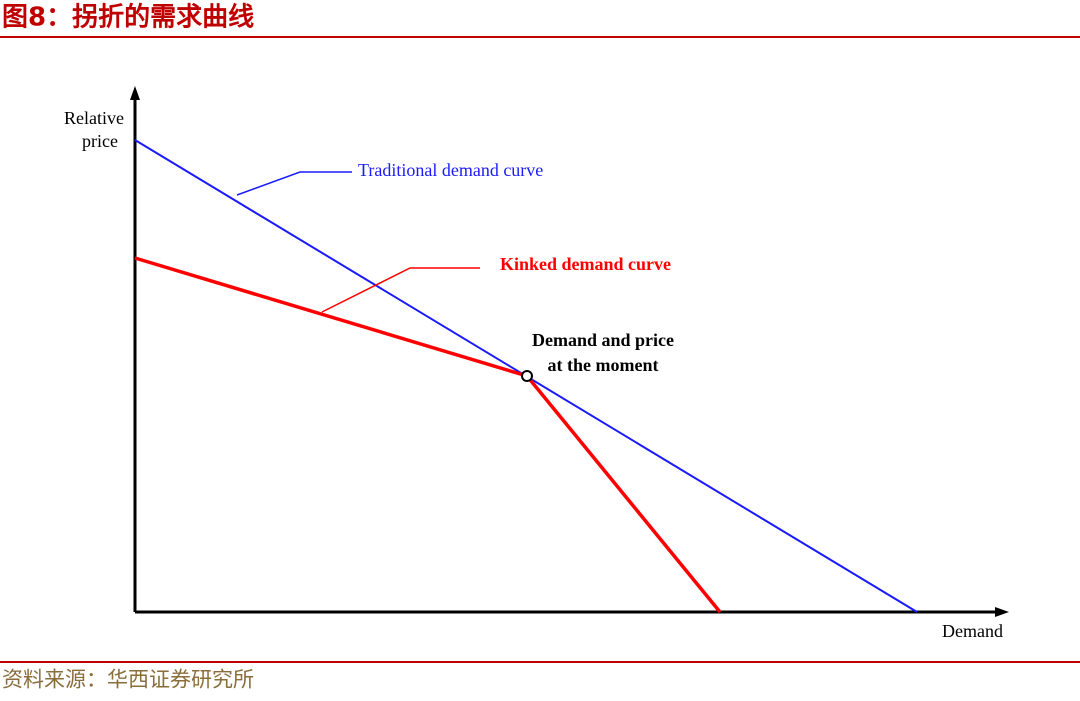 This screenshot has width=1080, height=701. What do you see at coordinates (128, 17) in the screenshot?
I see `title: 图8：拐折的需求曲线` at bounding box center [128, 17].